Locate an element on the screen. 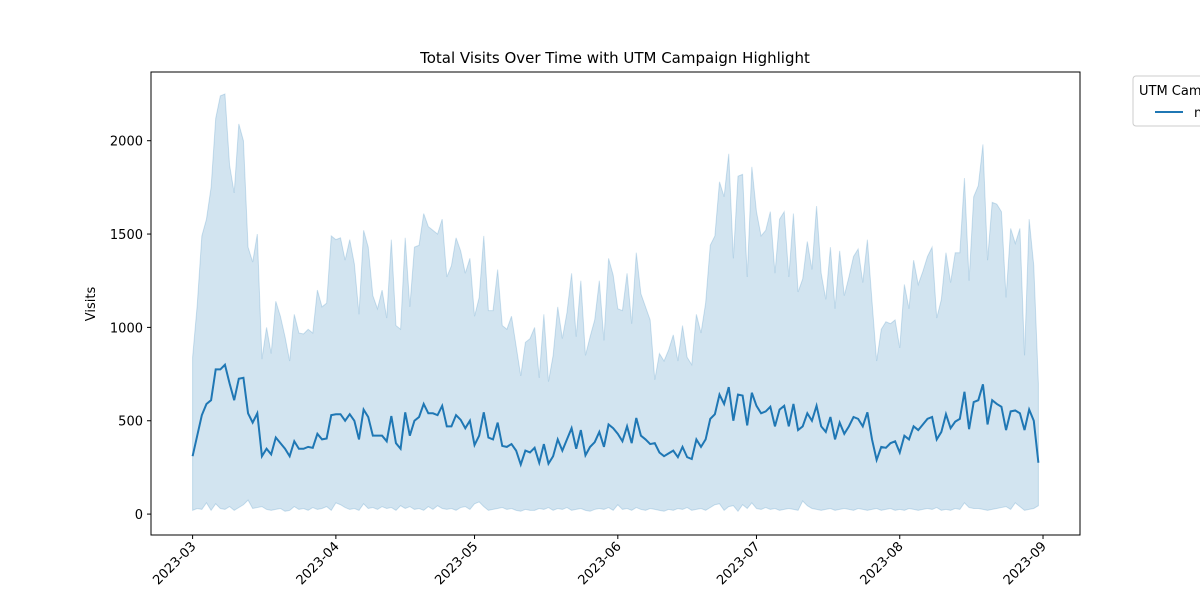 This screenshot has width=1200, height=600. legend-label: none is located at coordinates (1197, 113).